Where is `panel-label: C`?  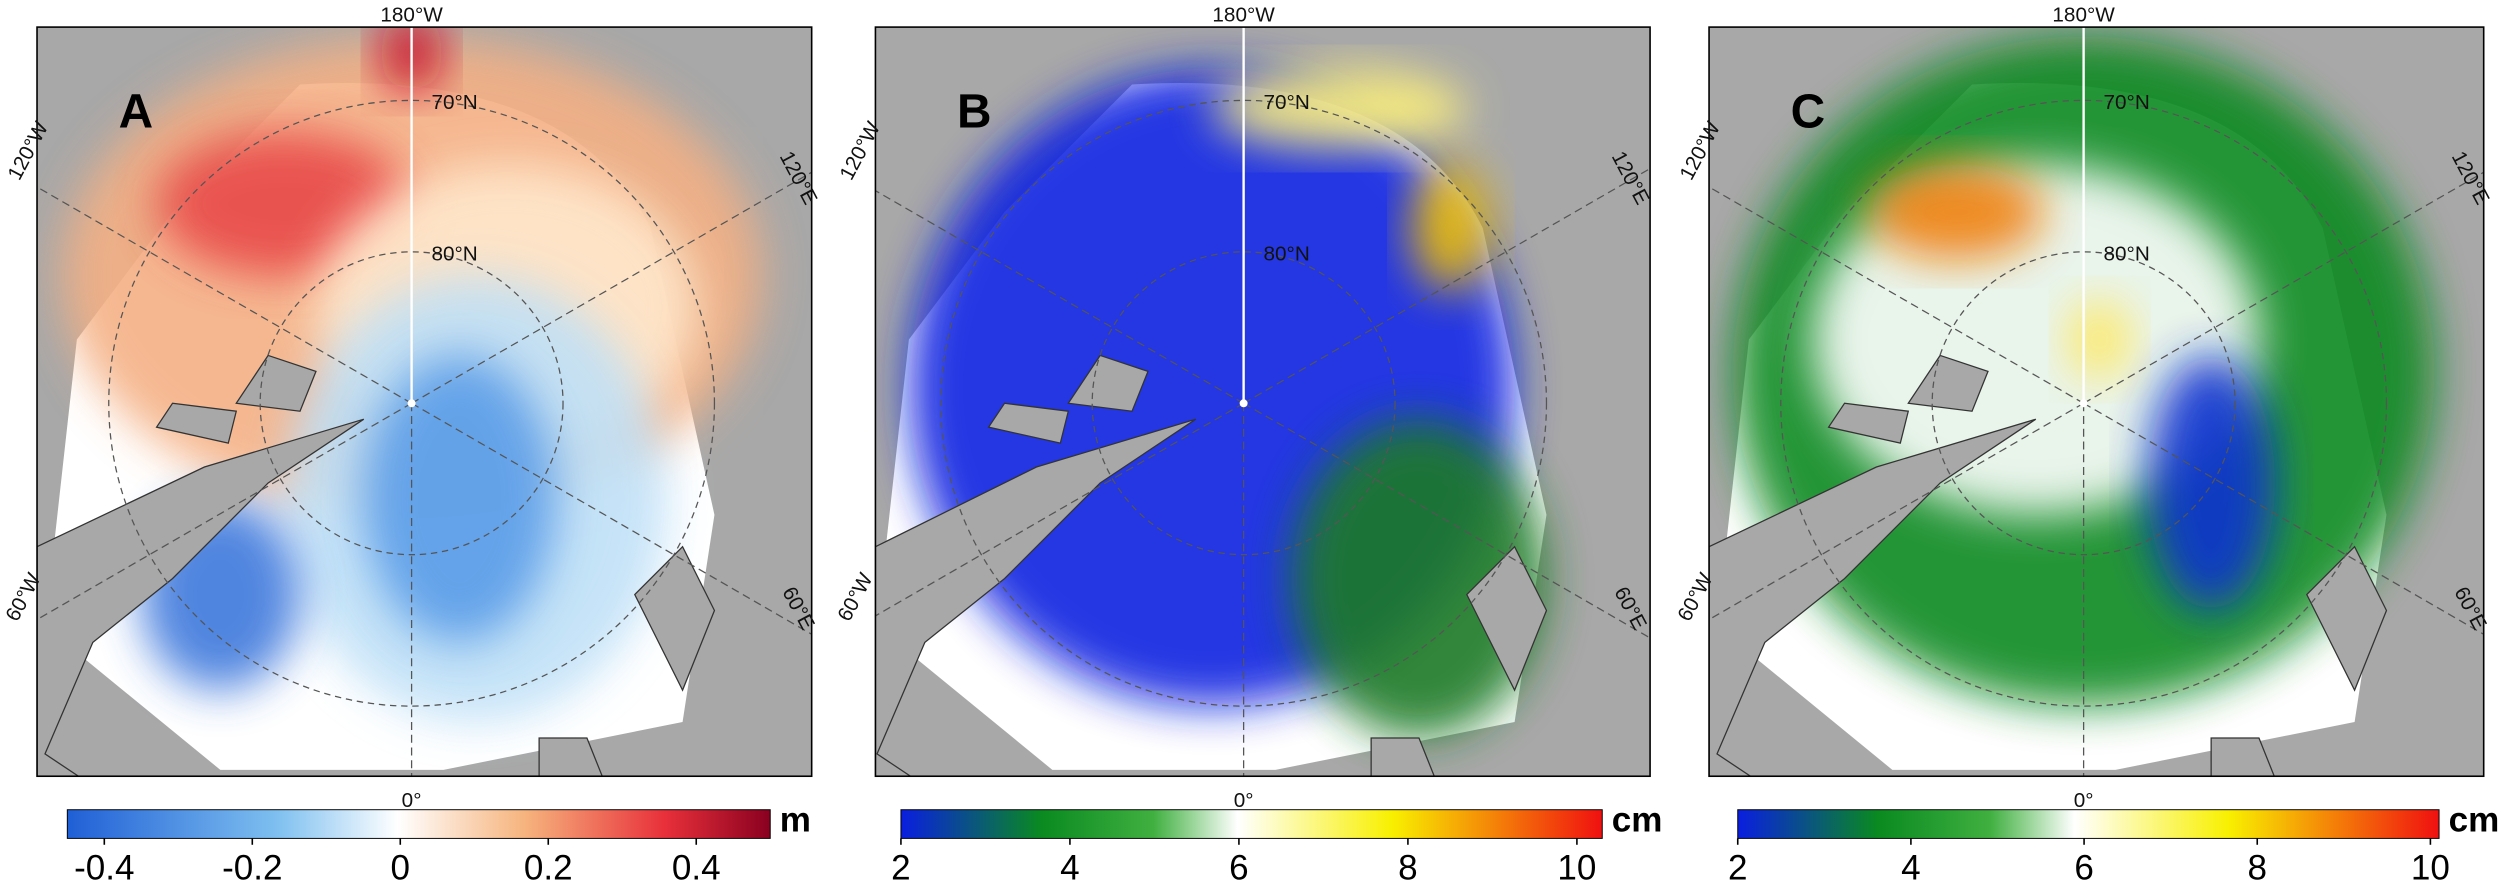 panel-label: C is located at coordinates (1808, 111).